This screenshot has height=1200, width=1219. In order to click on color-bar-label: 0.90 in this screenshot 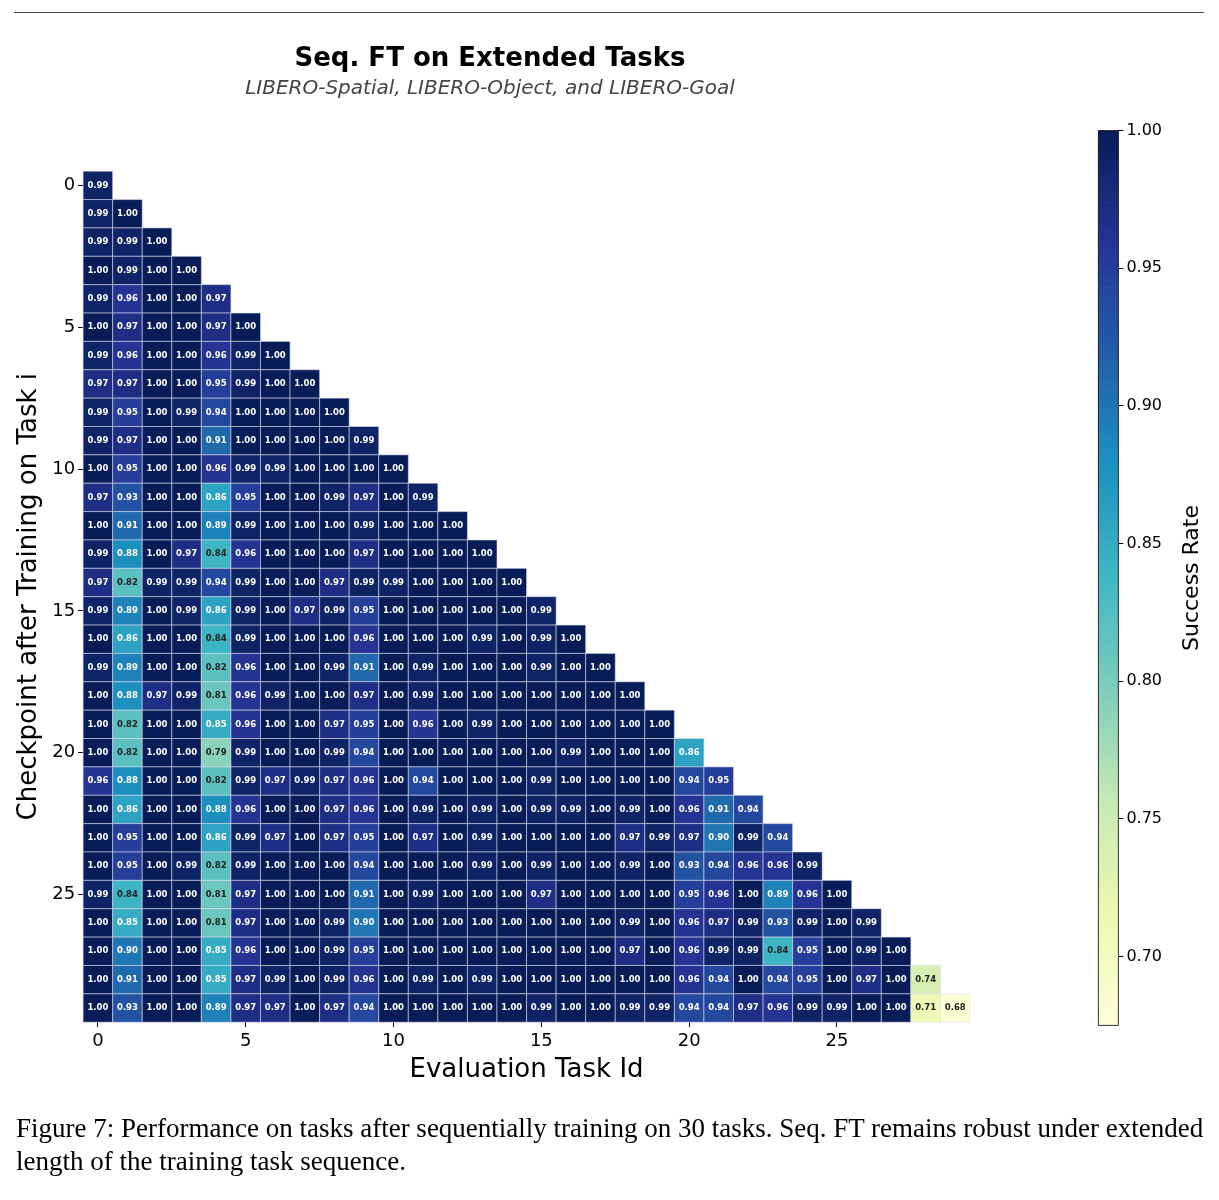, I will do `click(1144, 405)`.